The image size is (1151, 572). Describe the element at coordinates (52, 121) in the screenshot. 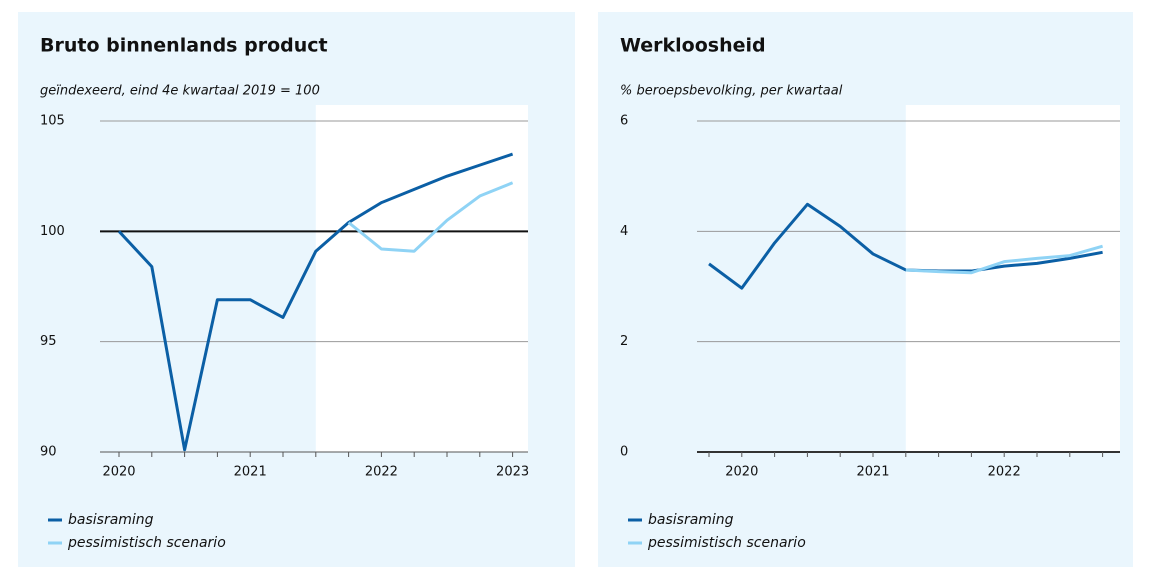

I see `y-tick-label: 105` at that location.